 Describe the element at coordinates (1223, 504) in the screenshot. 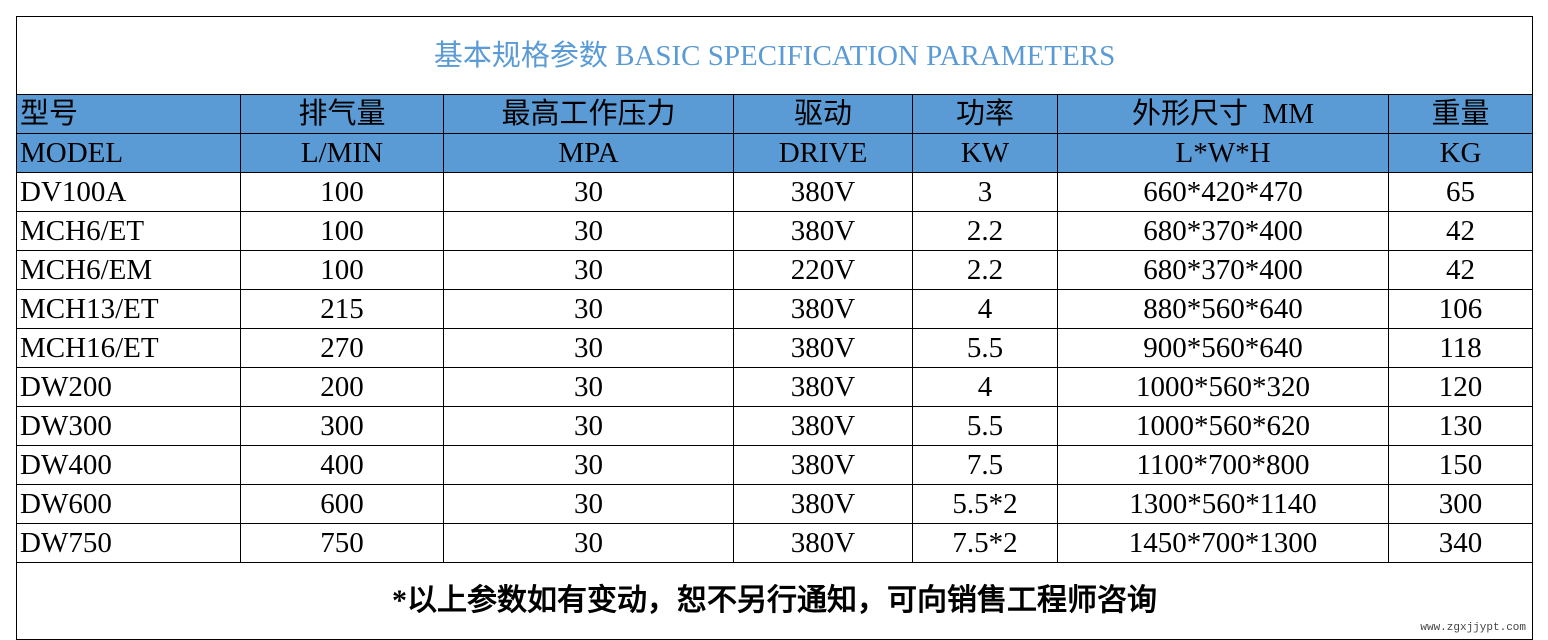

I see `table-cell: 1300*560*1140` at that location.